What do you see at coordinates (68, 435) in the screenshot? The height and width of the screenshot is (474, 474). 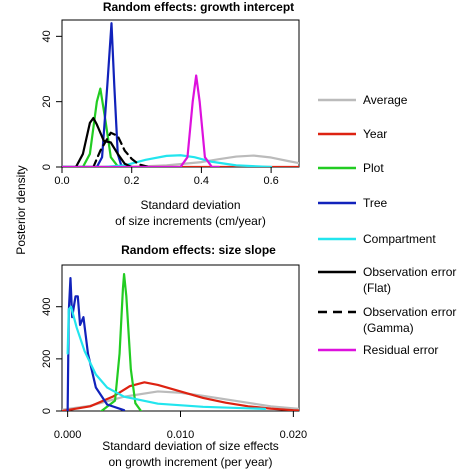 I see `x-tick-label: 0.000` at bounding box center [68, 435].